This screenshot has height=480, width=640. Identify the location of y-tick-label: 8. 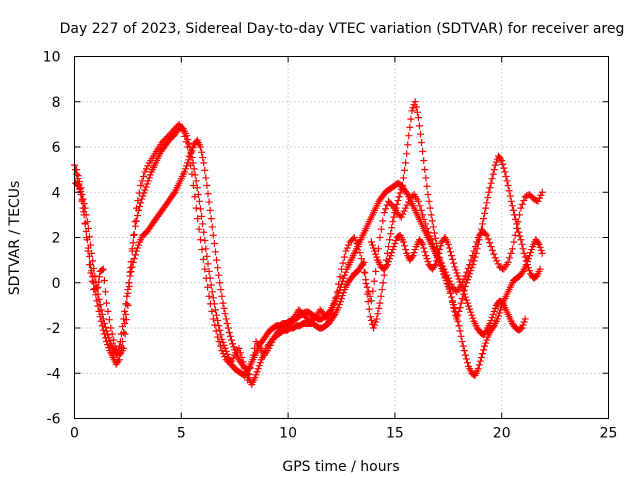
(56, 103).